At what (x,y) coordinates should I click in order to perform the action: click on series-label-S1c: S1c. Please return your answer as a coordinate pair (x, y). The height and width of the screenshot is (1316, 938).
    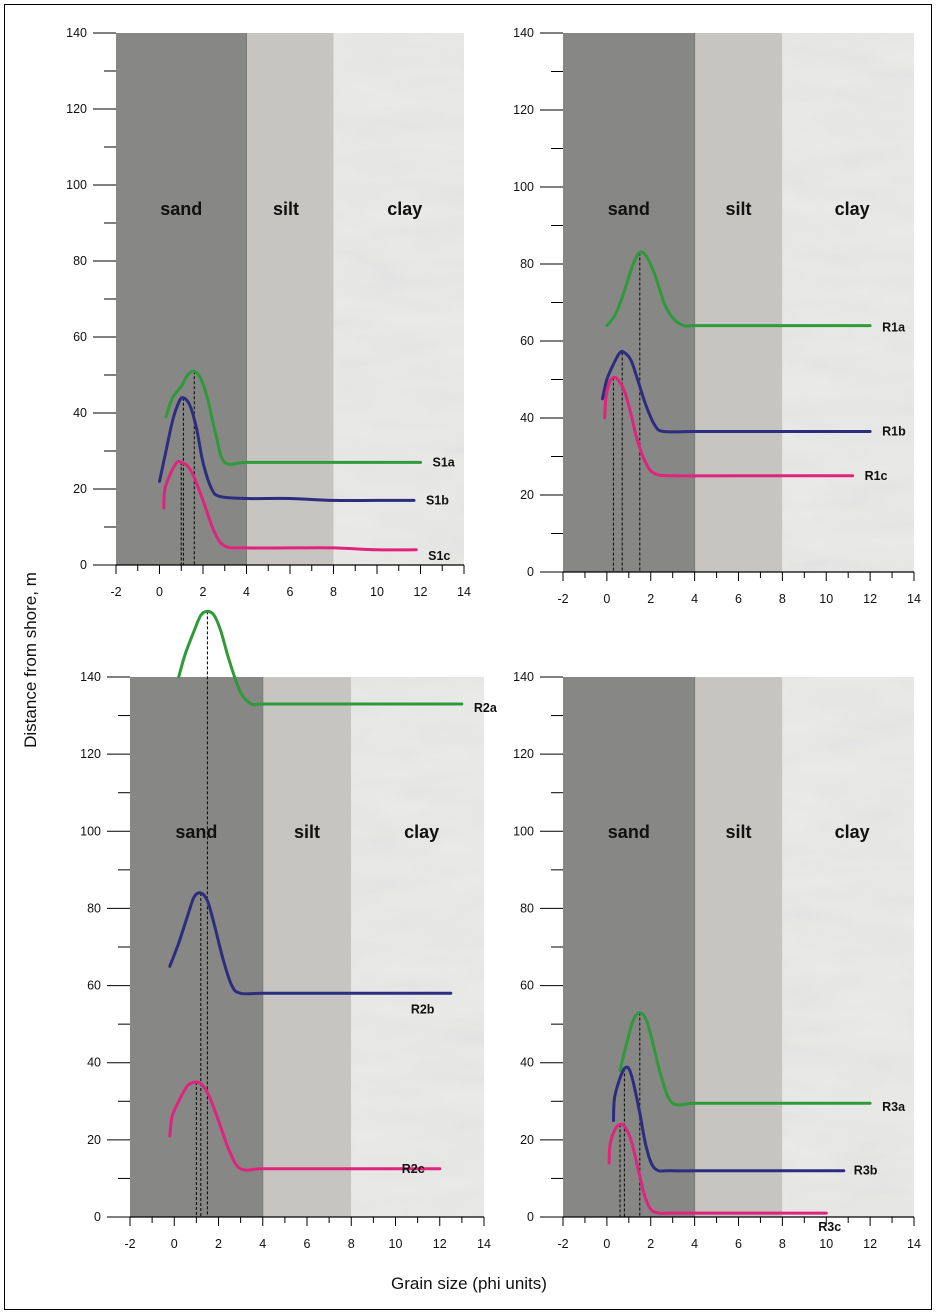
    Looking at the image, I should click on (439, 556).